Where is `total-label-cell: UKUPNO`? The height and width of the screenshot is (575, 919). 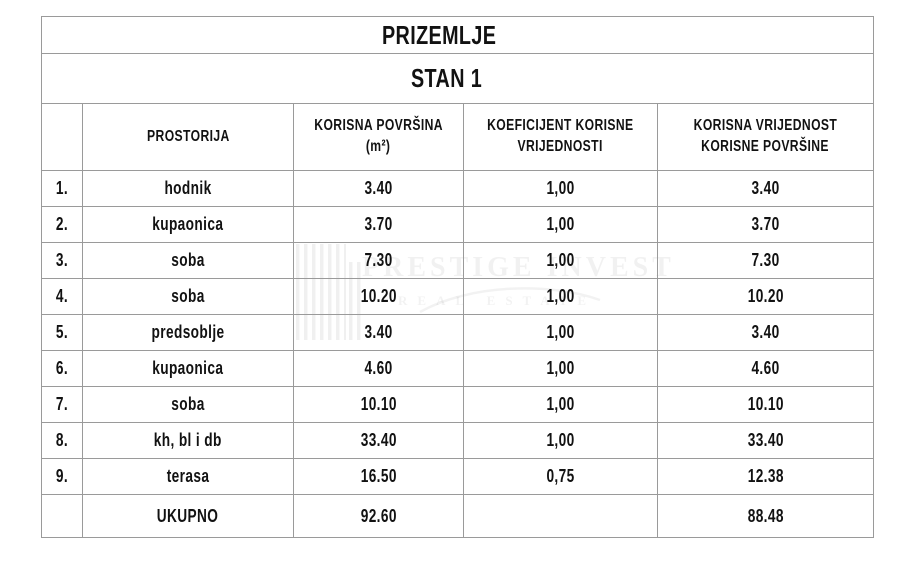
total-label-cell: UKUPNO is located at coordinates (188, 516).